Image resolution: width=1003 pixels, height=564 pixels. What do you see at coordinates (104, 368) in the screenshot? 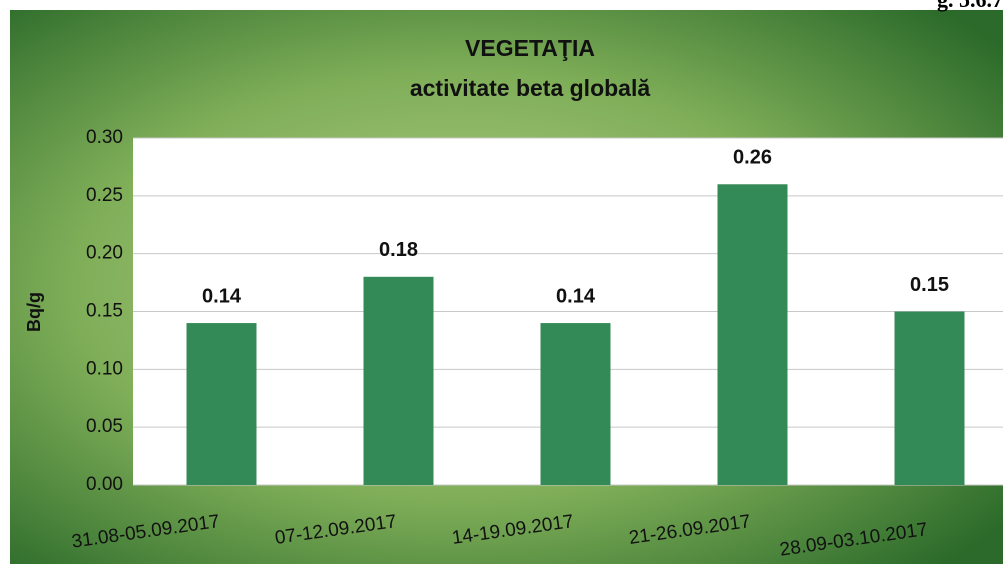
I see `y-tick-label: 0.10` at bounding box center [104, 368].